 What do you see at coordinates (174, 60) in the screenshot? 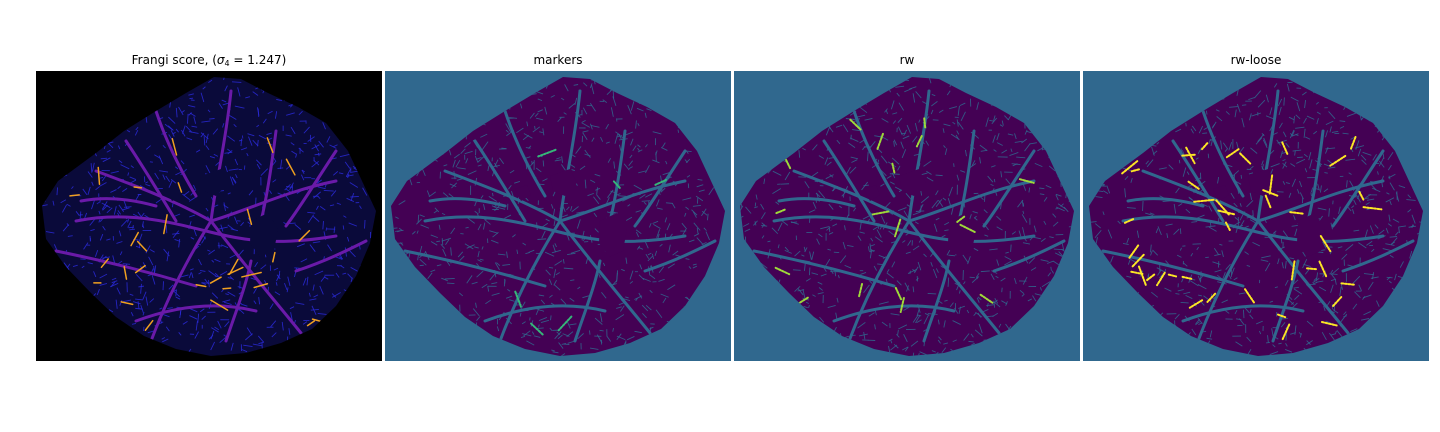
I see `title-main: Frangi score, (` at bounding box center [174, 60].